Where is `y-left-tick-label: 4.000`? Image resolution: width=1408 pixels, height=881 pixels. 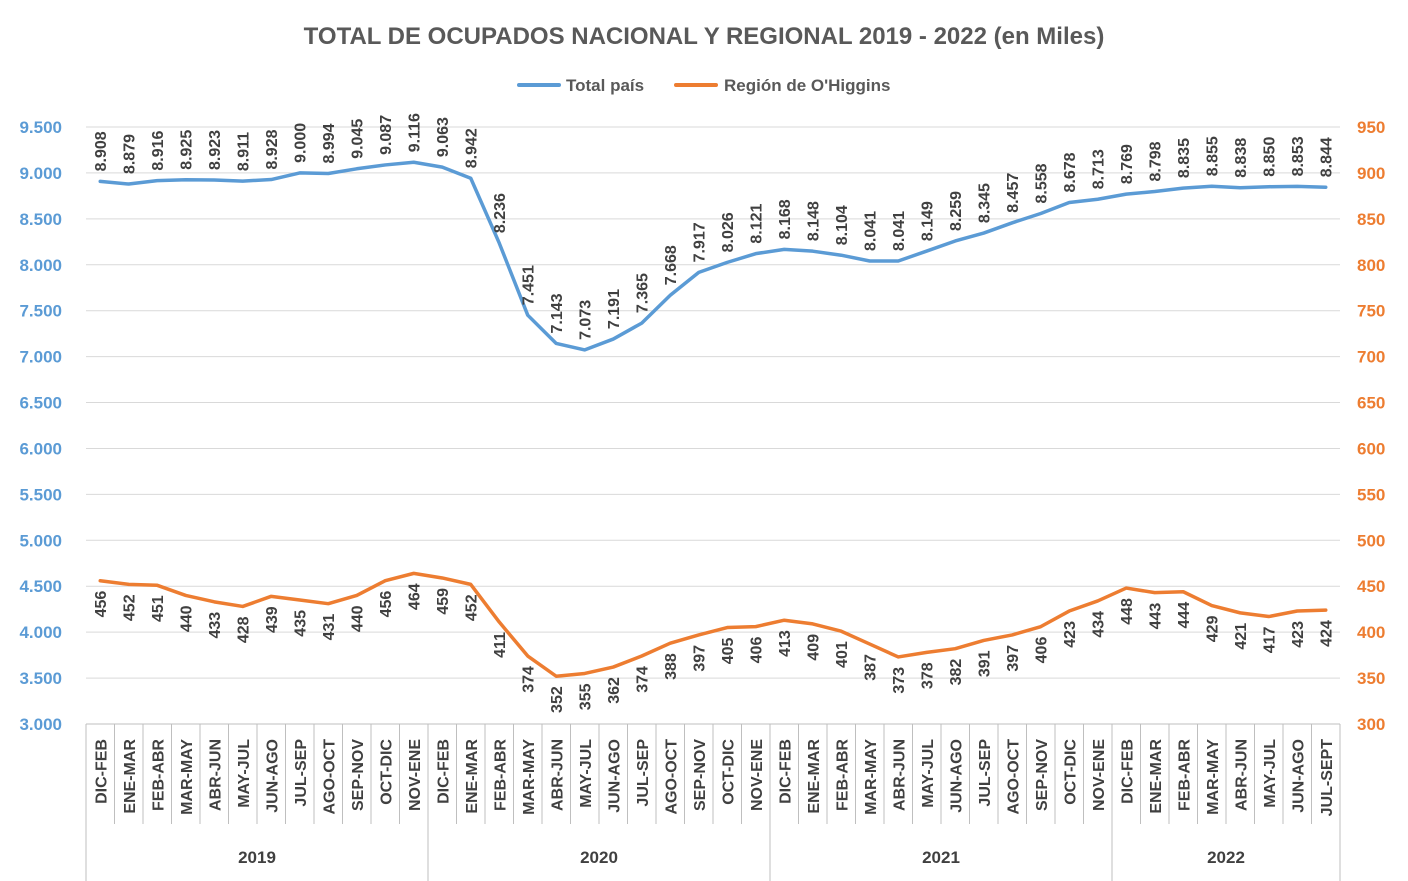 y-left-tick-label: 4.000 is located at coordinates (40, 632).